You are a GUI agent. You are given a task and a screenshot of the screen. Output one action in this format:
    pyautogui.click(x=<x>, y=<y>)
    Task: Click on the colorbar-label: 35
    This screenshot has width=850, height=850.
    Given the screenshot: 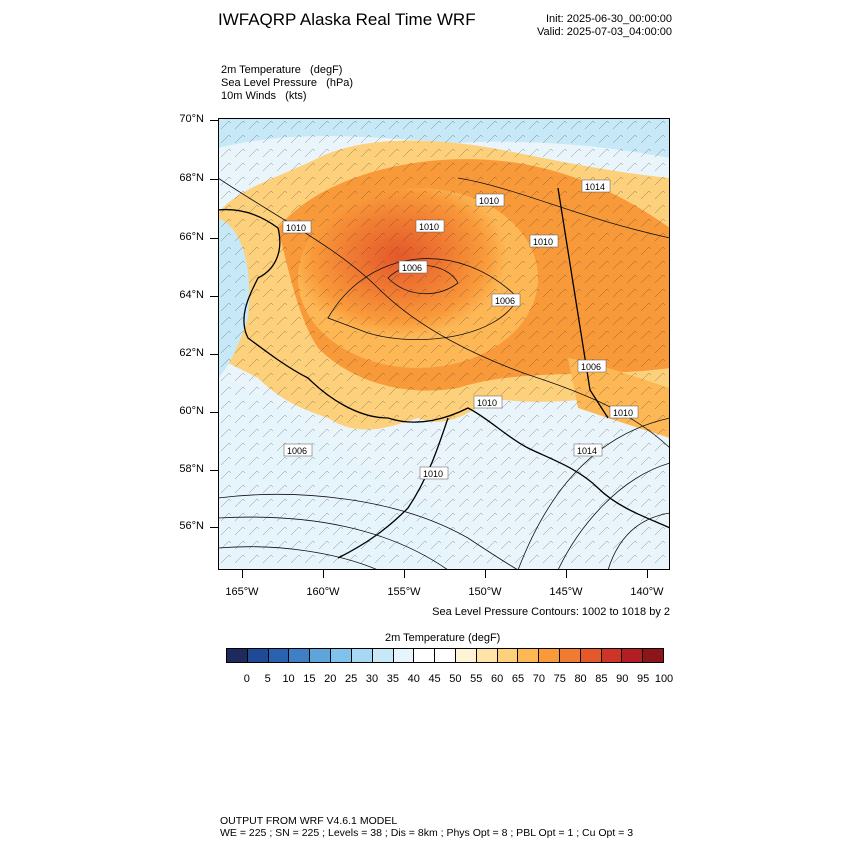 What is the action you would take?
    pyautogui.click(x=392, y=679)
    